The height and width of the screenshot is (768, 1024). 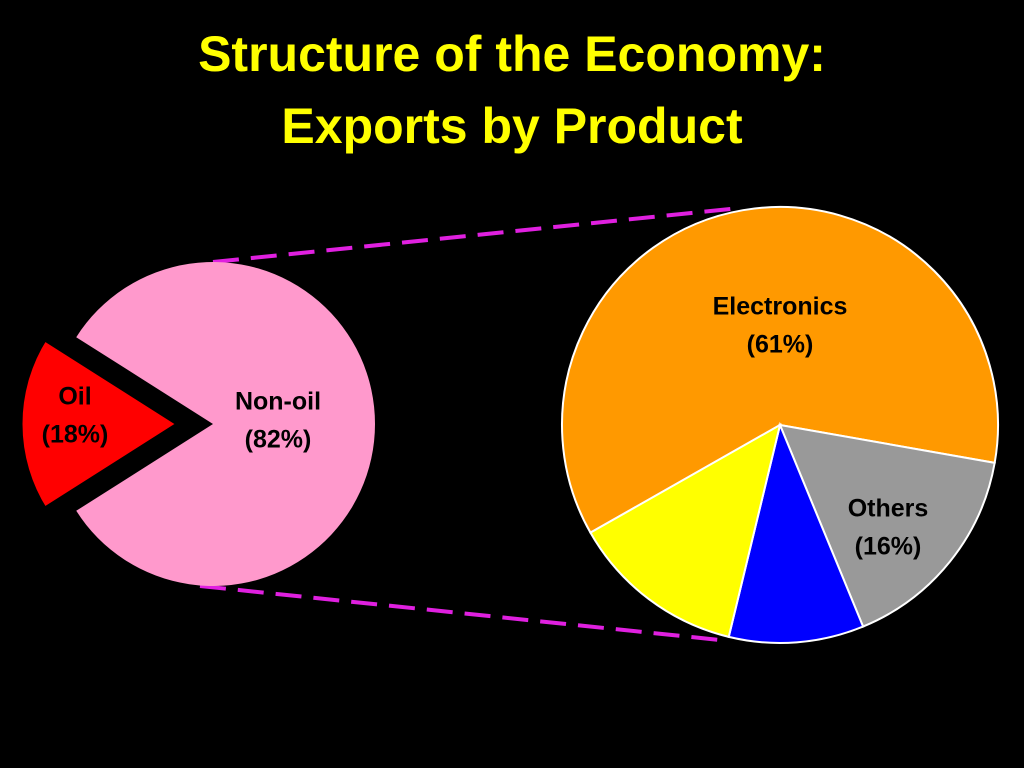 What do you see at coordinates (750, 661) in the screenshot?
I see `slice-label: Misc Manufactured Articles` at bounding box center [750, 661].